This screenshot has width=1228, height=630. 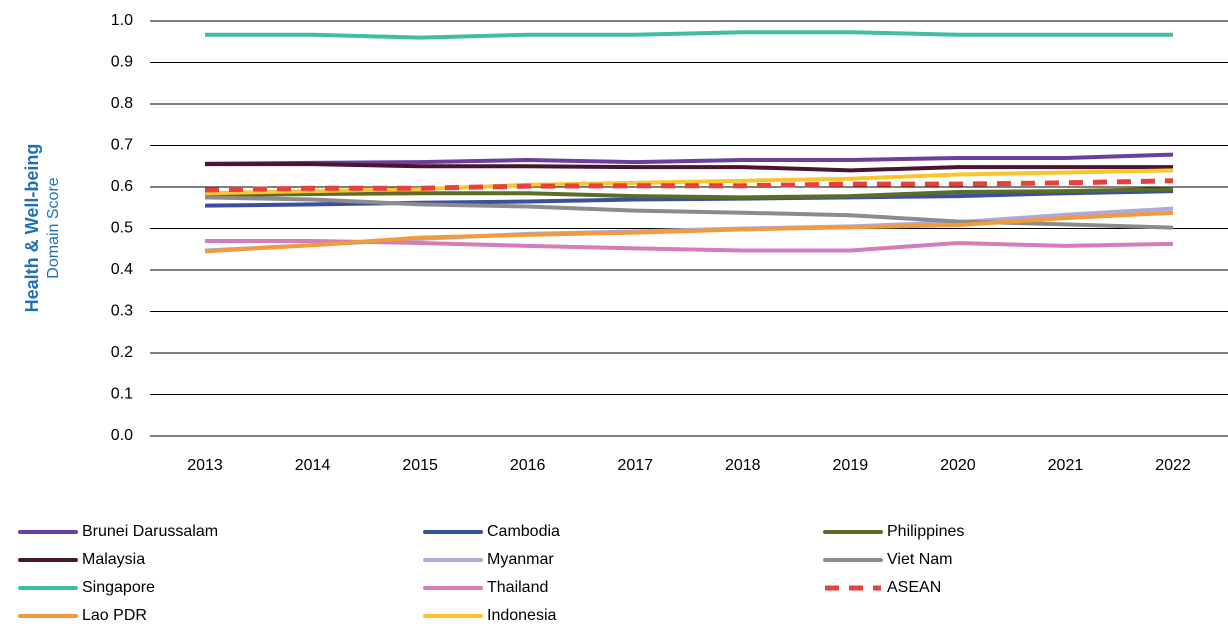 What do you see at coordinates (122, 186) in the screenshot?
I see `y-tick-label: 0.6` at bounding box center [122, 186].